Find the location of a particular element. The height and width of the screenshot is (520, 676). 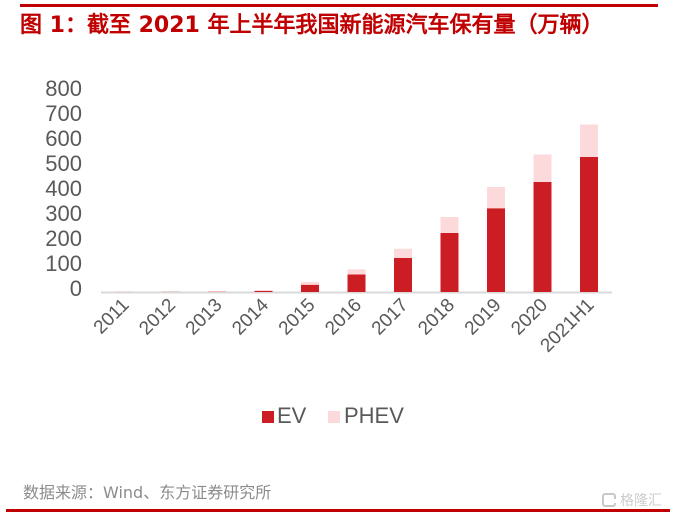

legend-phev-label: PHEV is located at coordinates (374, 415).